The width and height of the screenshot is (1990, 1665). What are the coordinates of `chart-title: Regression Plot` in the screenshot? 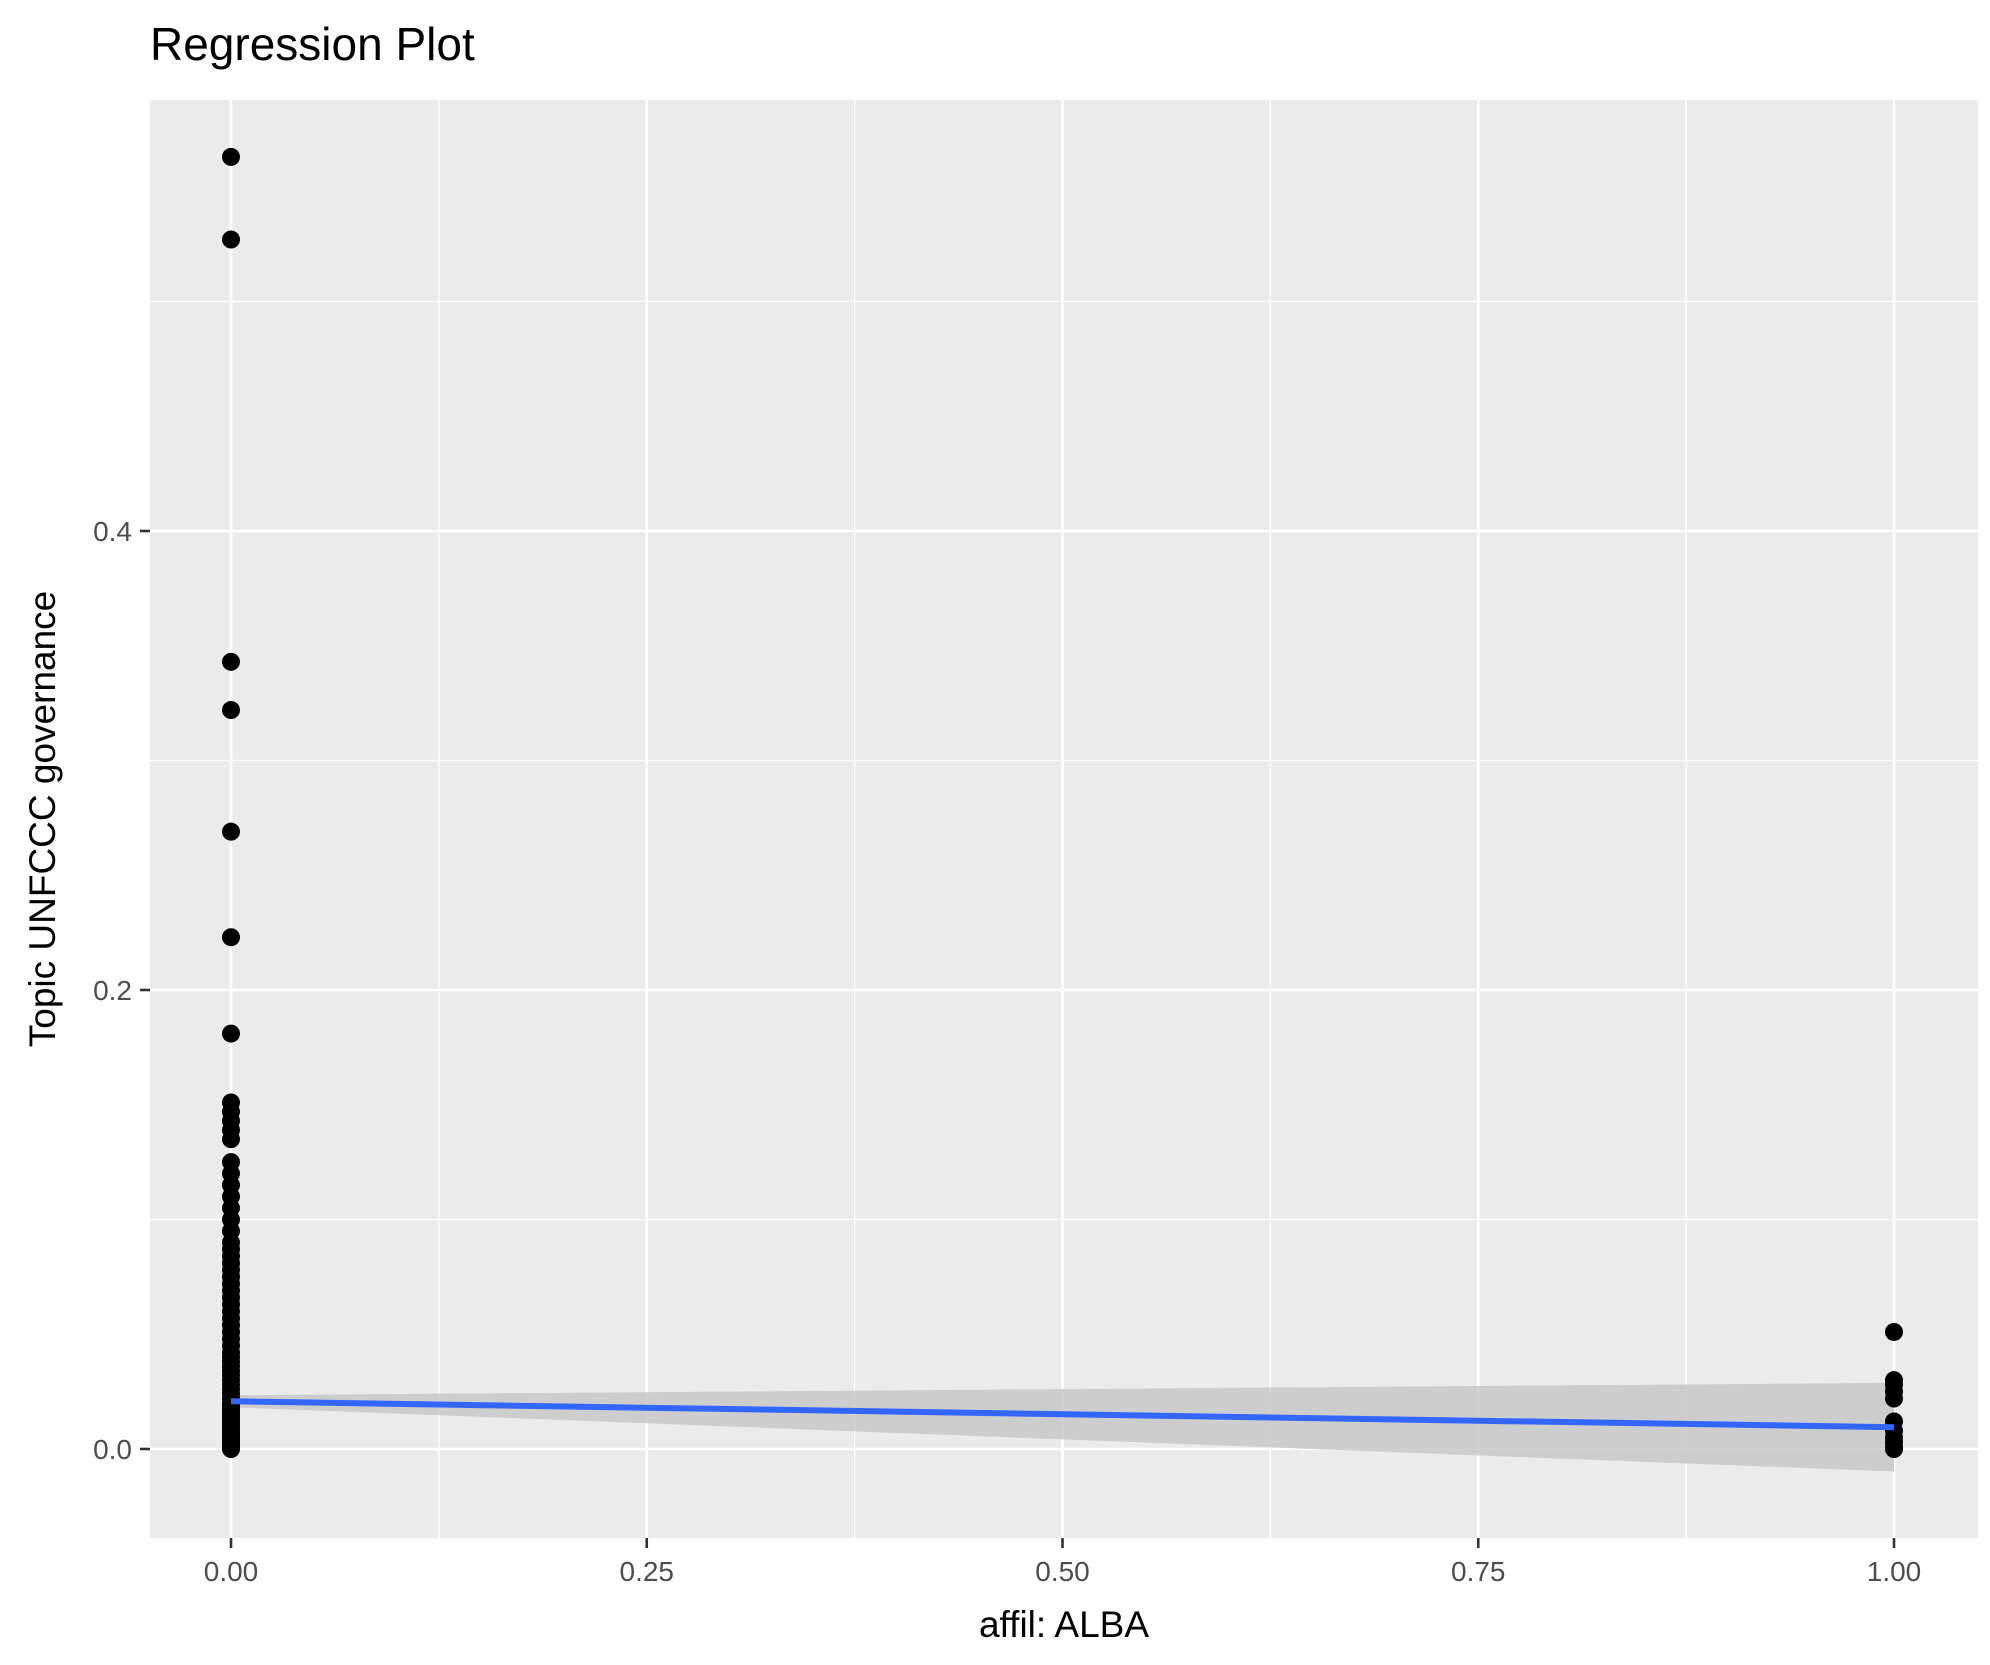 It's located at (312, 44).